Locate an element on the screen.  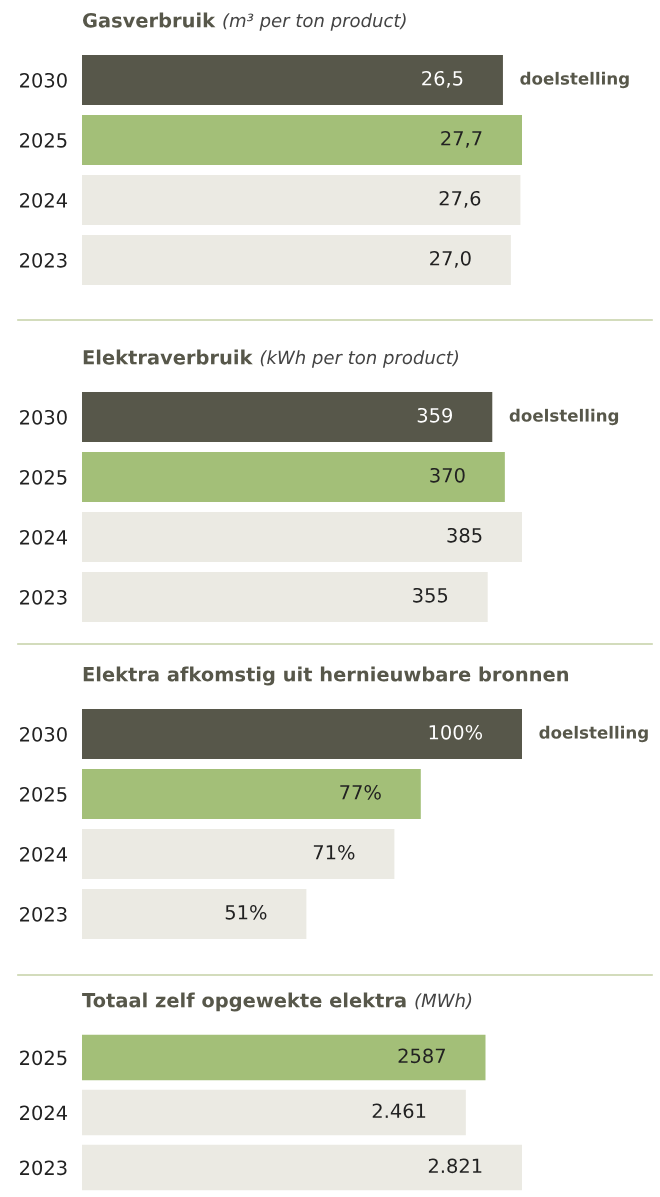
data-label: 100% is located at coordinates (456, 732).